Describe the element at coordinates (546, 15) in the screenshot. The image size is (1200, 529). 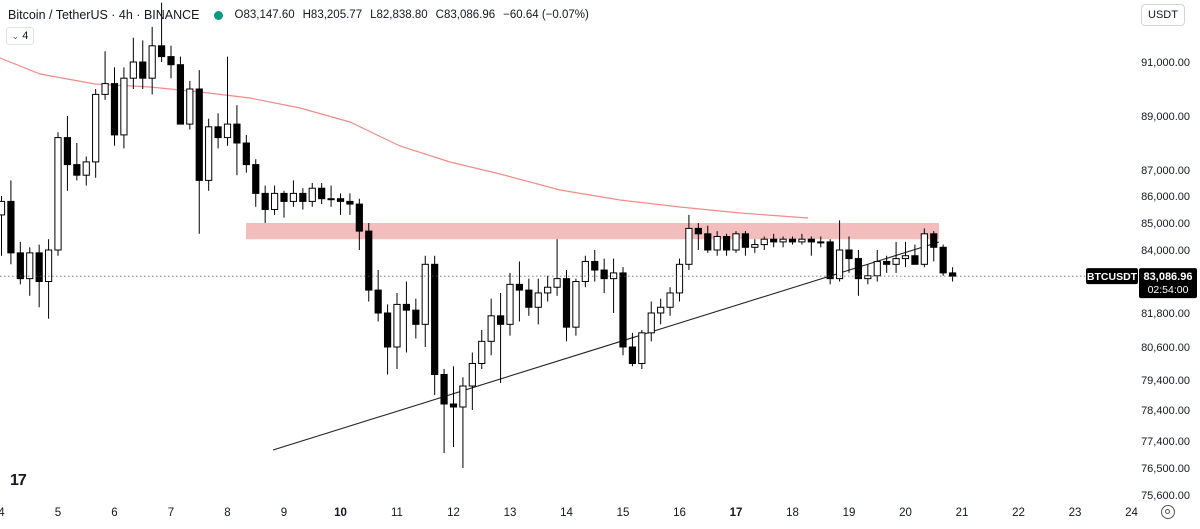
I see `change-value: −60.64 (−0.07%)` at that location.